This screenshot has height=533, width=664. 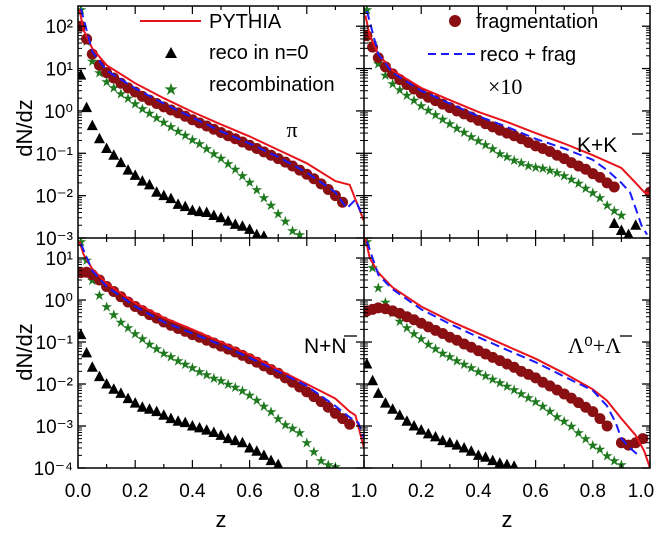 I want to click on y-axis-label-bottom: dN/dz, so click(x=24, y=351).